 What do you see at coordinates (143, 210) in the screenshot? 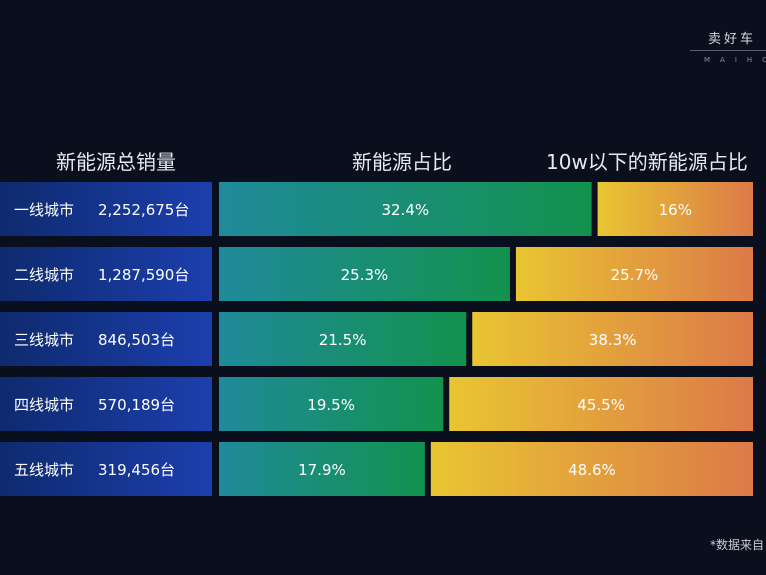
I see `sales-label: 2,252,675台` at bounding box center [143, 210].